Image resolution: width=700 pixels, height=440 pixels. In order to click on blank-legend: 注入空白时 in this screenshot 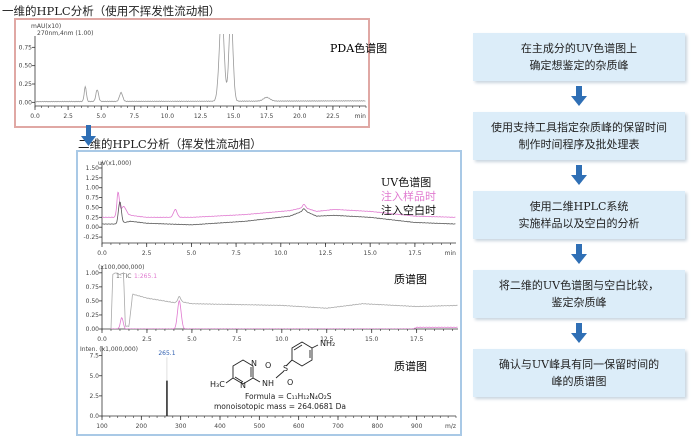, I will do `click(408, 210)`.